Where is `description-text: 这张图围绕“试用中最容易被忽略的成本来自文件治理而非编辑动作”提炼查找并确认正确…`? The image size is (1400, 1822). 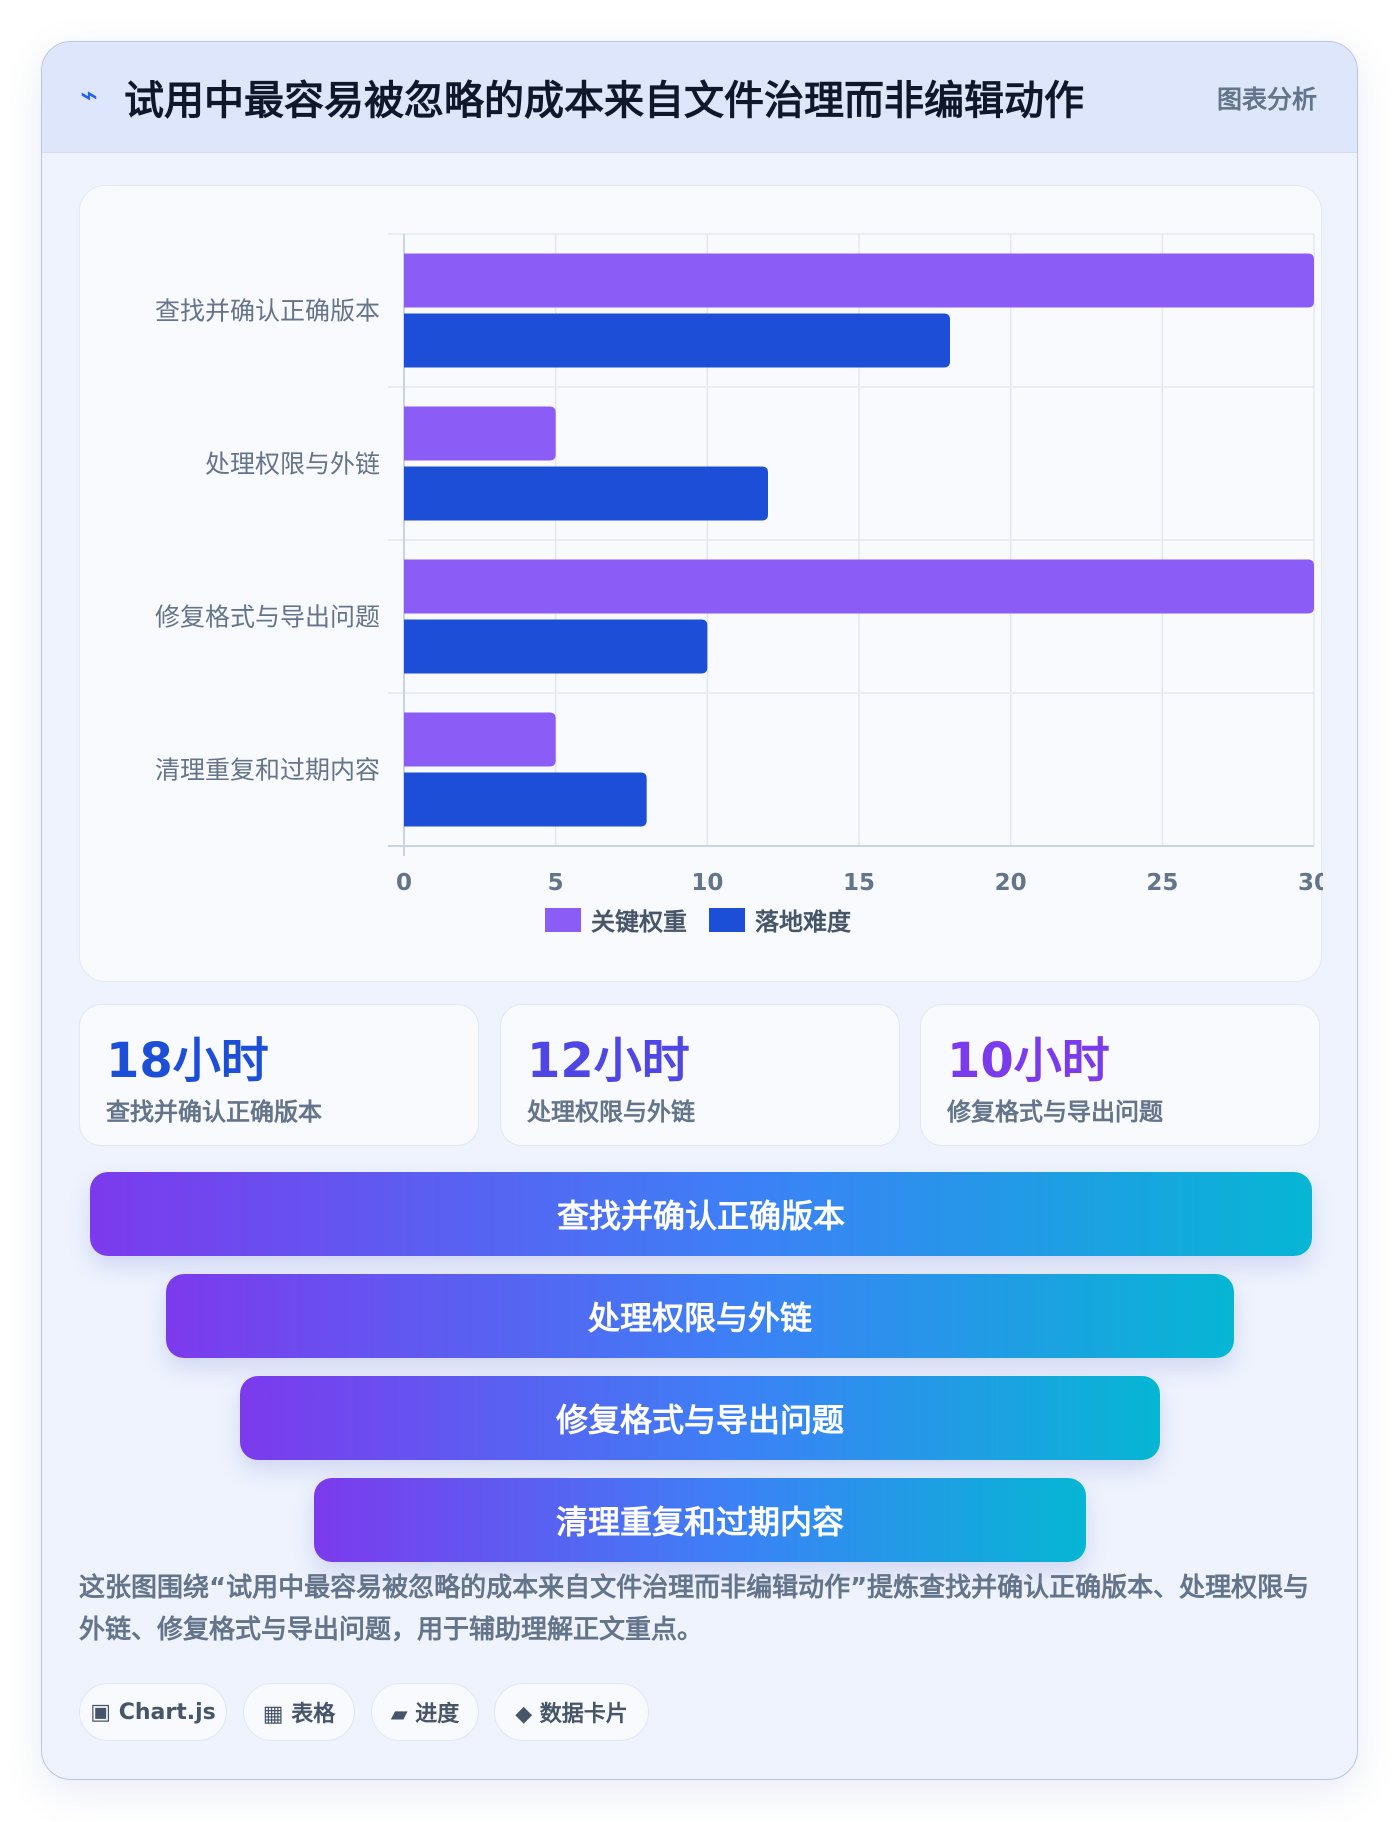 description-text: 这张图围绕“试用中最容易被忽略的成本来自文件治理而非编辑动作”提炼查找并确认正确… is located at coordinates (694, 1609).